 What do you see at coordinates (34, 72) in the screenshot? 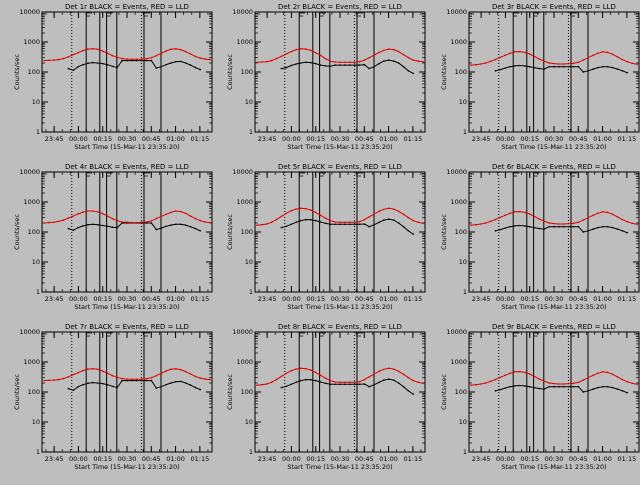
I see `y-tick-label: 100` at bounding box center [34, 72].